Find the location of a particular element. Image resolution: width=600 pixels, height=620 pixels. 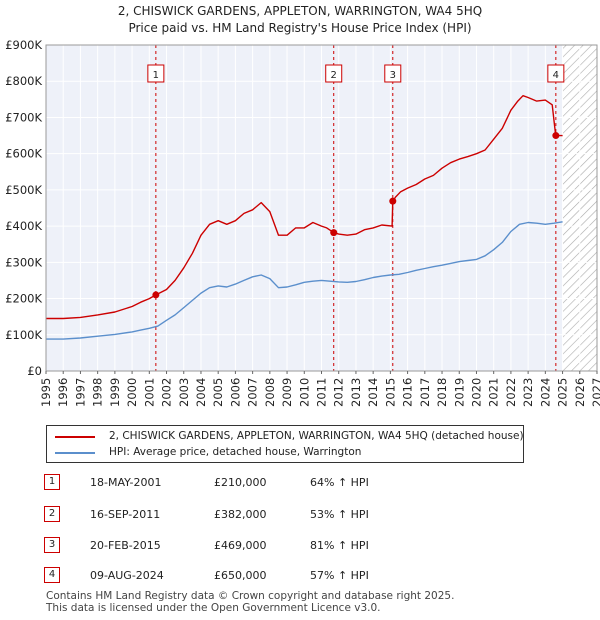

x-tick-label: 1999 is located at coordinates (115, 392).